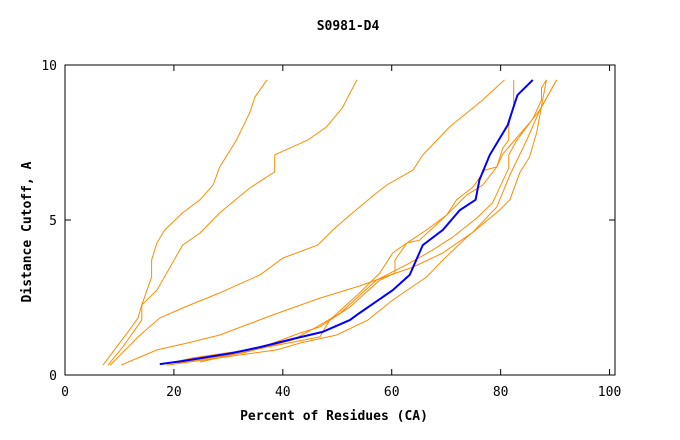 The image size is (680, 440). Describe the element at coordinates (49, 66) in the screenshot. I see `y-tick-label: 10` at that location.